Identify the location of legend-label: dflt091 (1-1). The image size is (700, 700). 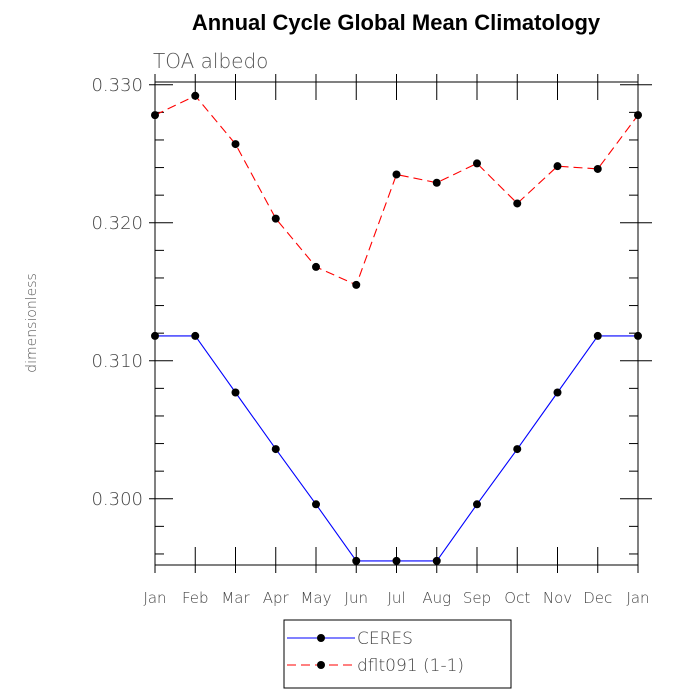
(410, 666).